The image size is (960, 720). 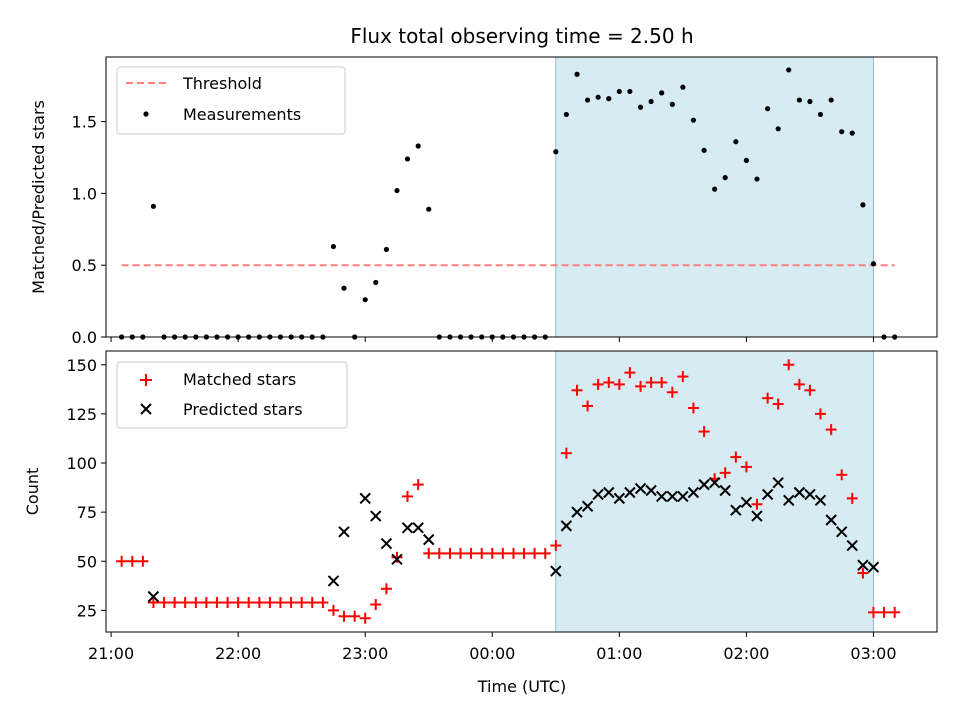 What do you see at coordinates (873, 653) in the screenshot?
I see `x-tick-label: 03:00` at bounding box center [873, 653].